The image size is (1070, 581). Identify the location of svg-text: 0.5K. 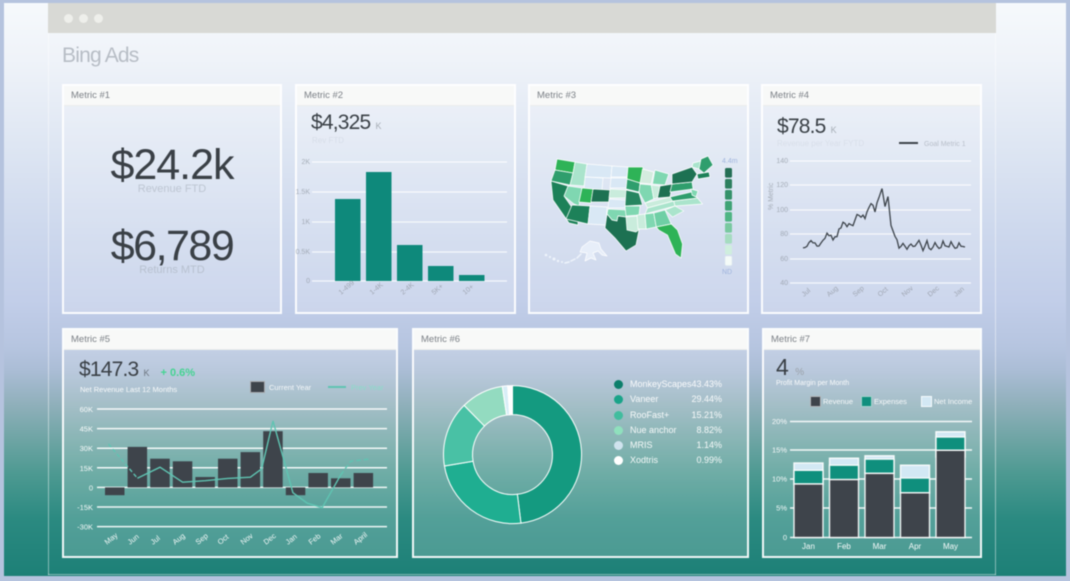
(303, 252).